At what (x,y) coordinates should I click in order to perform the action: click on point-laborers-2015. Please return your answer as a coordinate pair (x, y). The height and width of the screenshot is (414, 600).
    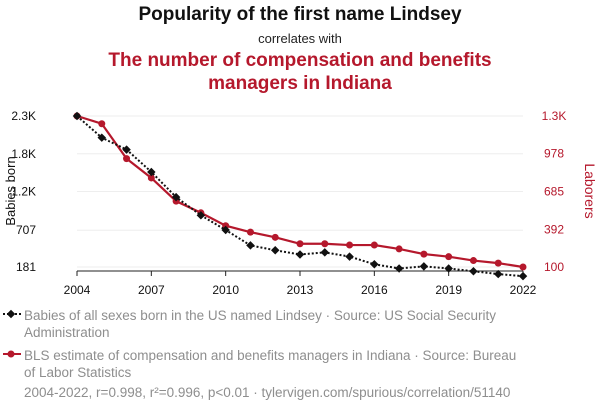
    Looking at the image, I should click on (350, 245).